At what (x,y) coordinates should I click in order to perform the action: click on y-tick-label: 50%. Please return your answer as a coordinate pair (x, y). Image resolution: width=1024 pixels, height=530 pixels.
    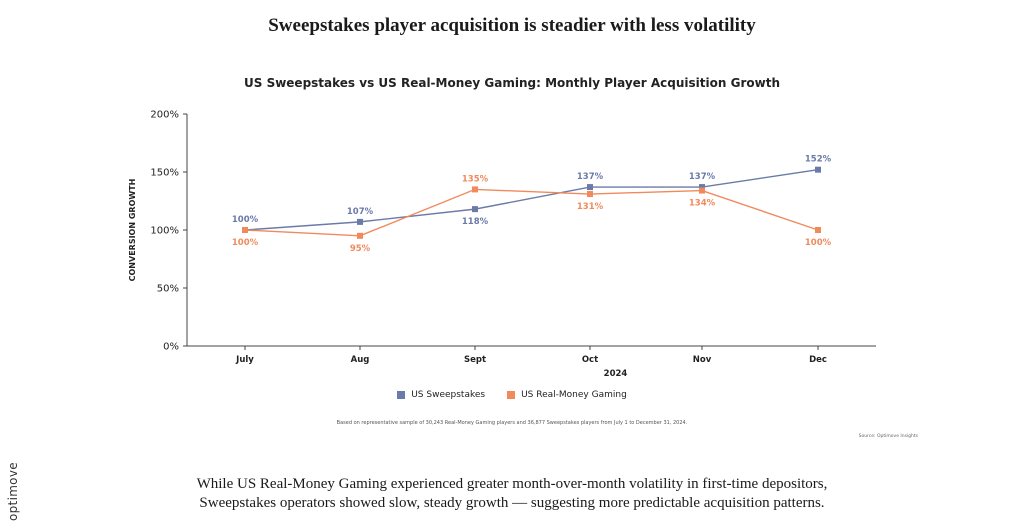
    Looking at the image, I should click on (168, 289).